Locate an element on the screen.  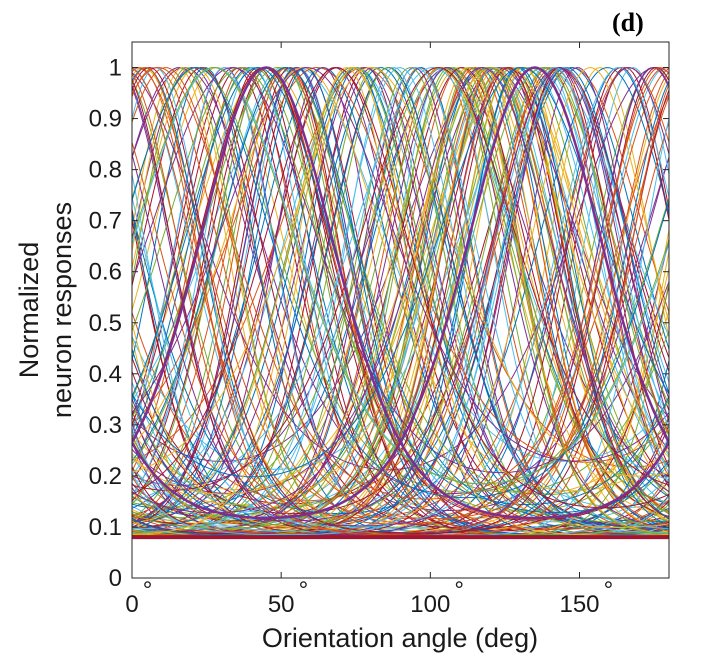
y-tick-label: 0.5 is located at coordinates (105, 323).